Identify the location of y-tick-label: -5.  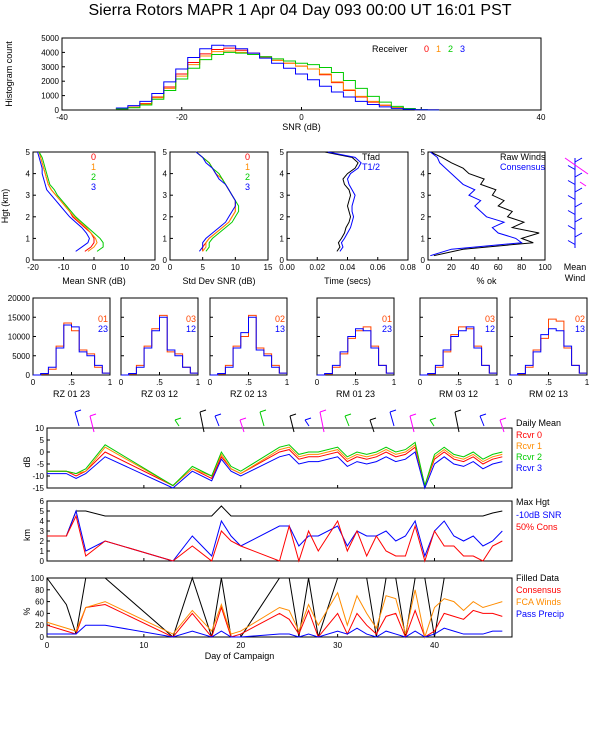
(41, 464).